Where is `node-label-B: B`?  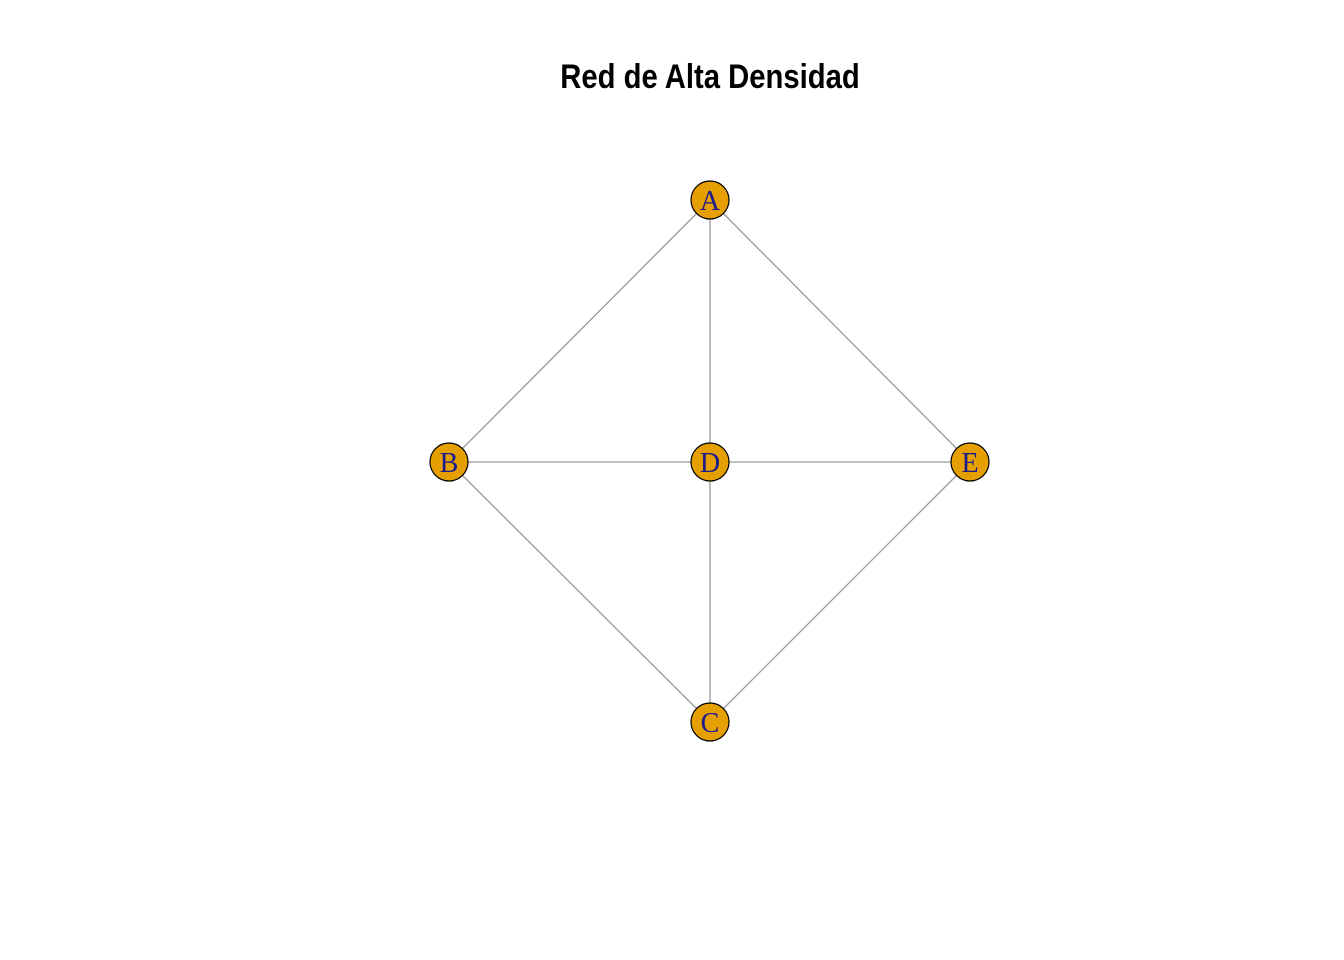
node-label-B: B is located at coordinates (449, 463).